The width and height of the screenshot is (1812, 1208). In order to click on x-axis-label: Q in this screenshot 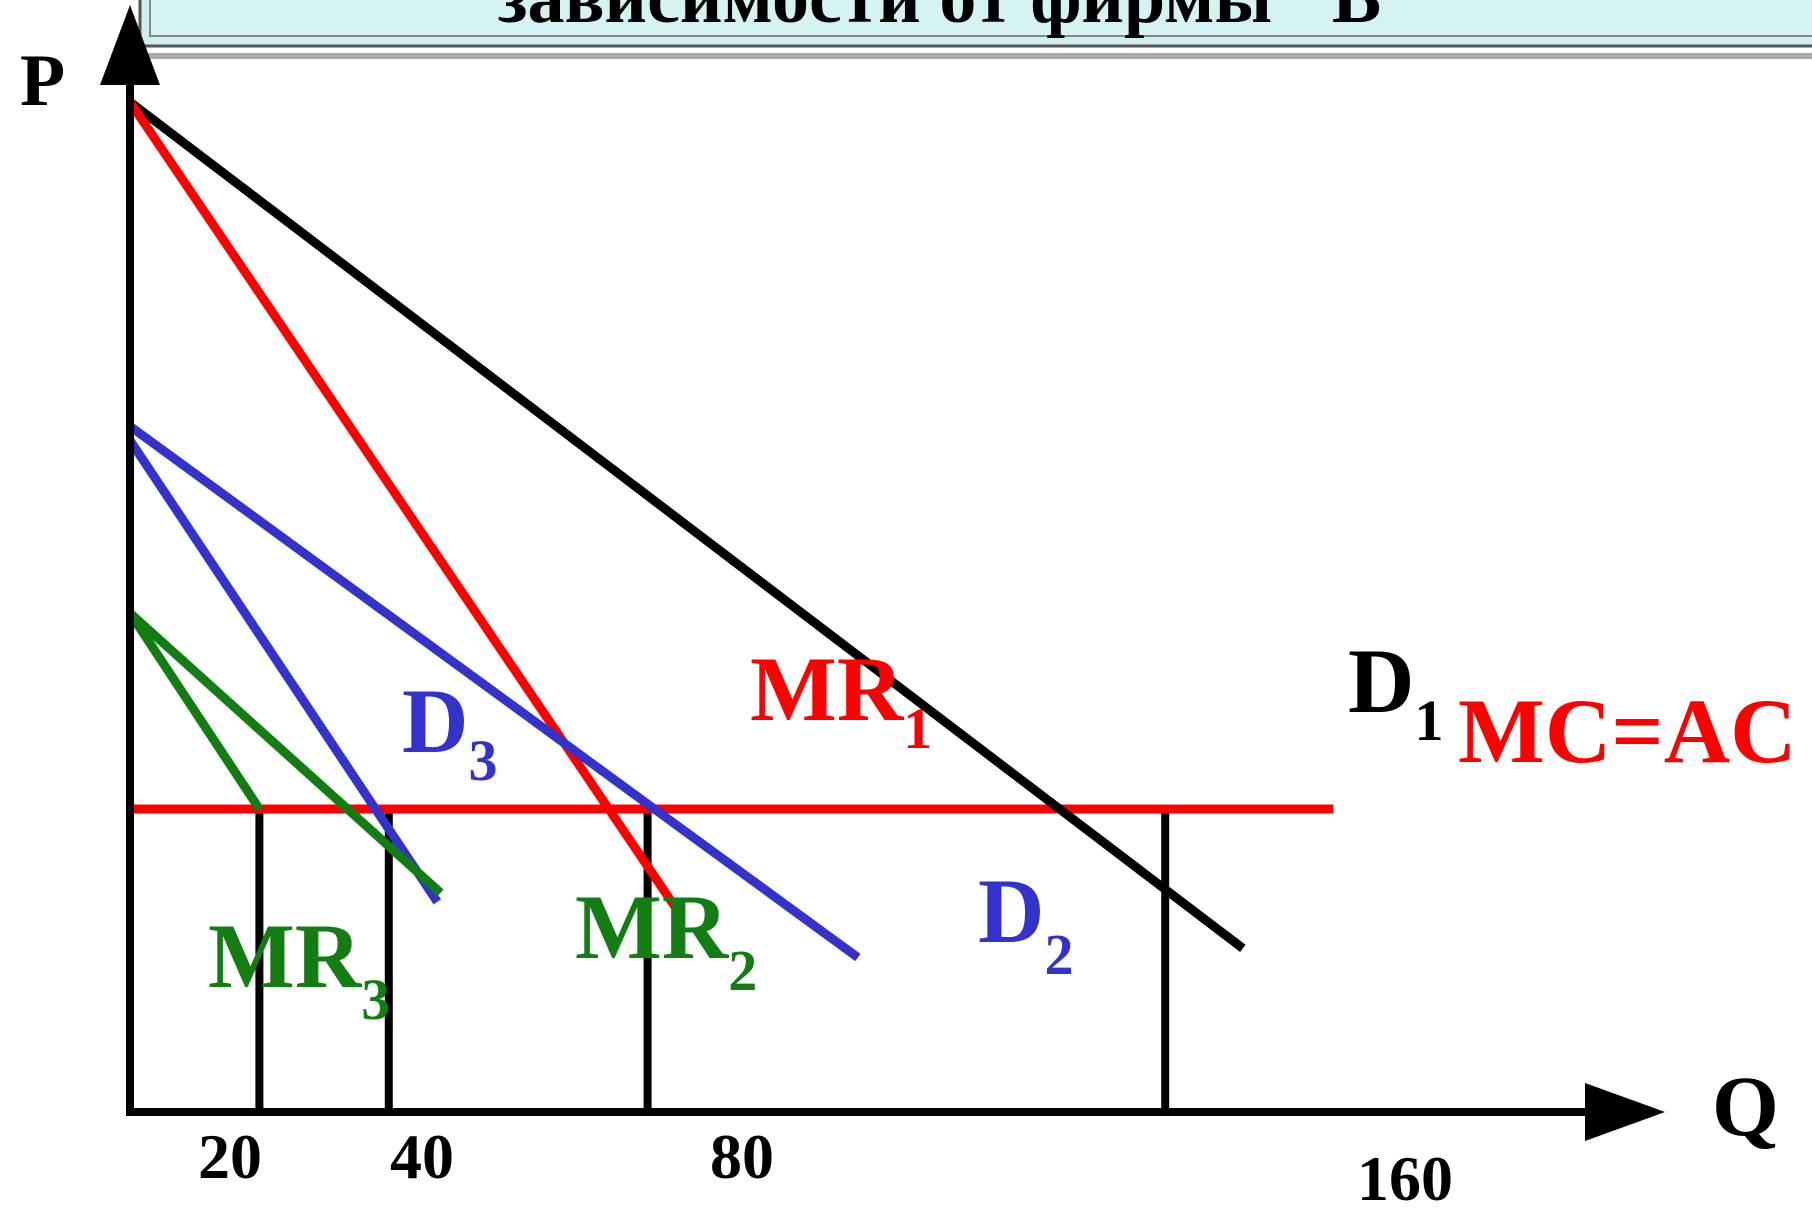, I will do `click(1745, 1106)`.